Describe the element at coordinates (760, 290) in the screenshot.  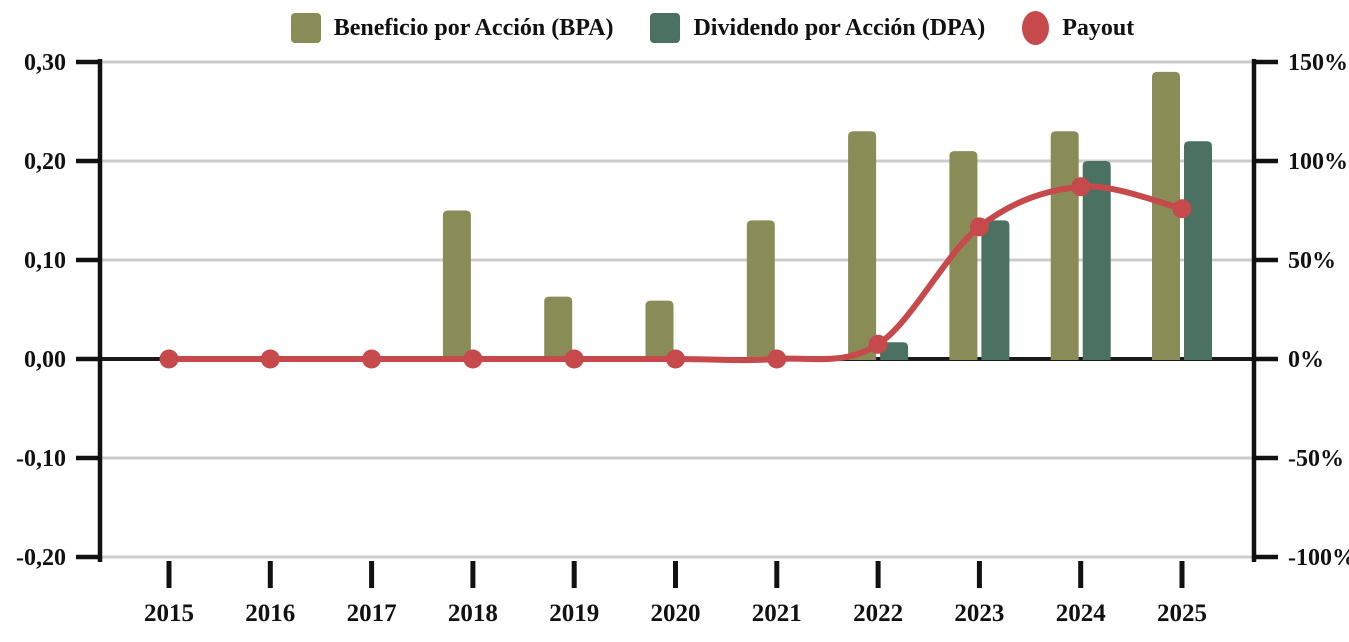
I see `bar-bpa-2021` at that location.